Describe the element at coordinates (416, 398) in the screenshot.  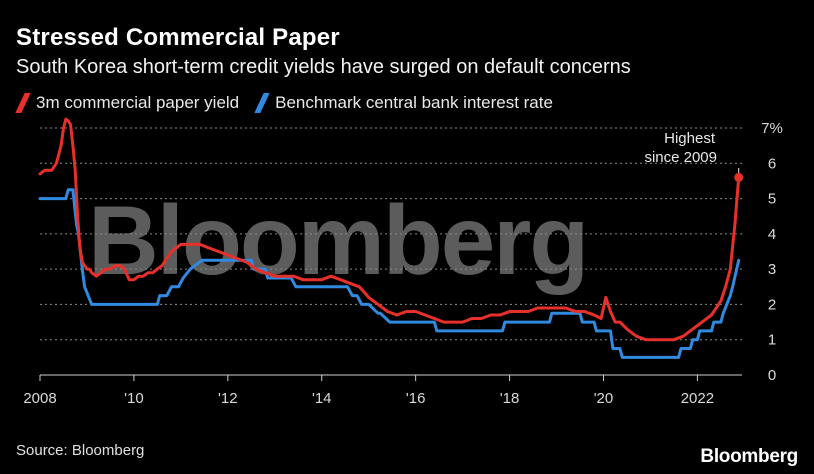
I see `x-tick-label: '16` at that location.